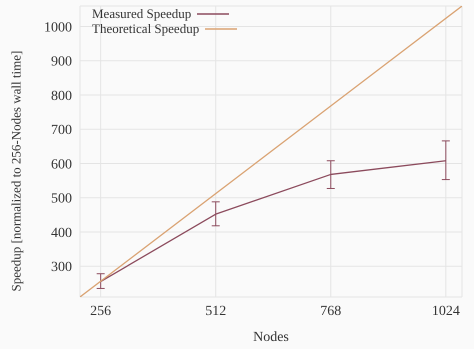 The height and width of the screenshot is (349, 474). I want to click on y-tick-label: 500, so click(61, 199).